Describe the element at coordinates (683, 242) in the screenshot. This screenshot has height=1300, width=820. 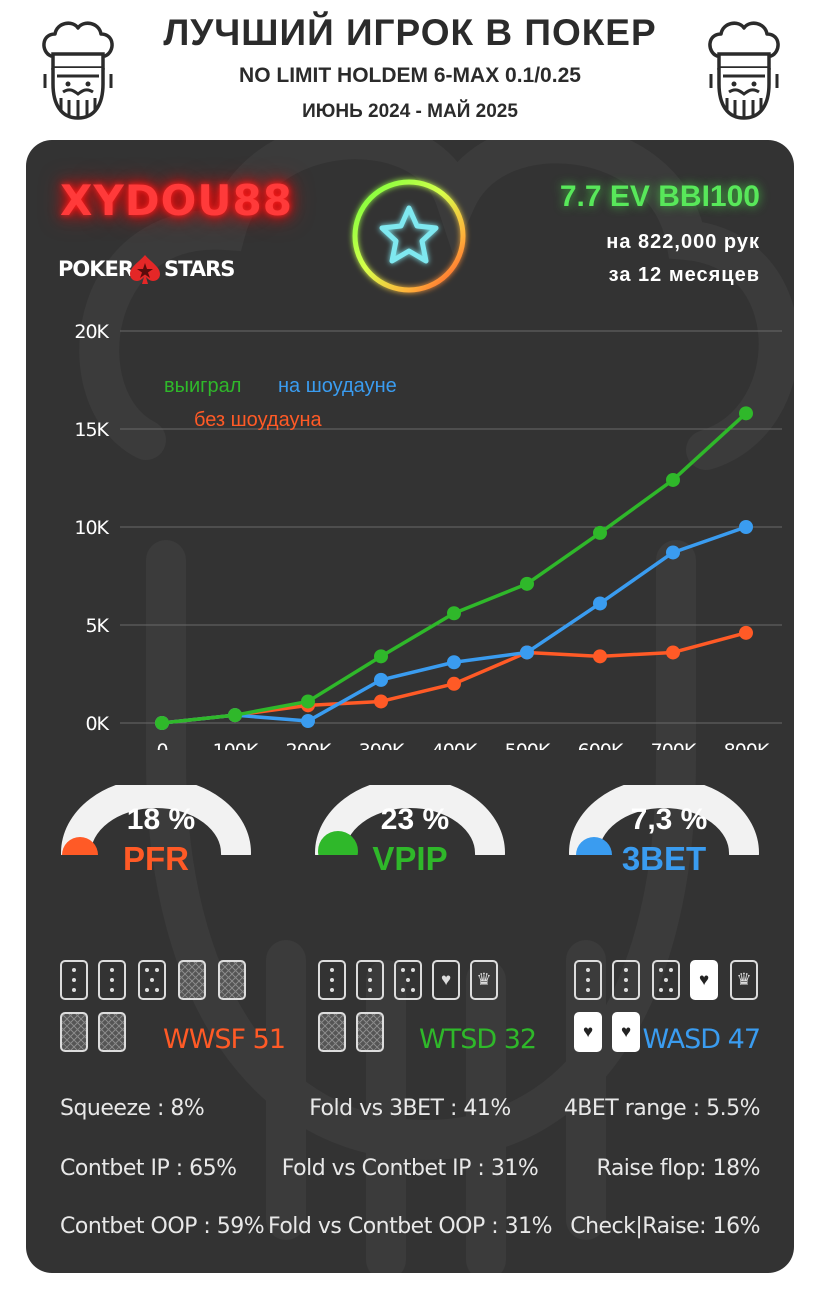
I see `hands-count: на 822,000 рук` at that location.